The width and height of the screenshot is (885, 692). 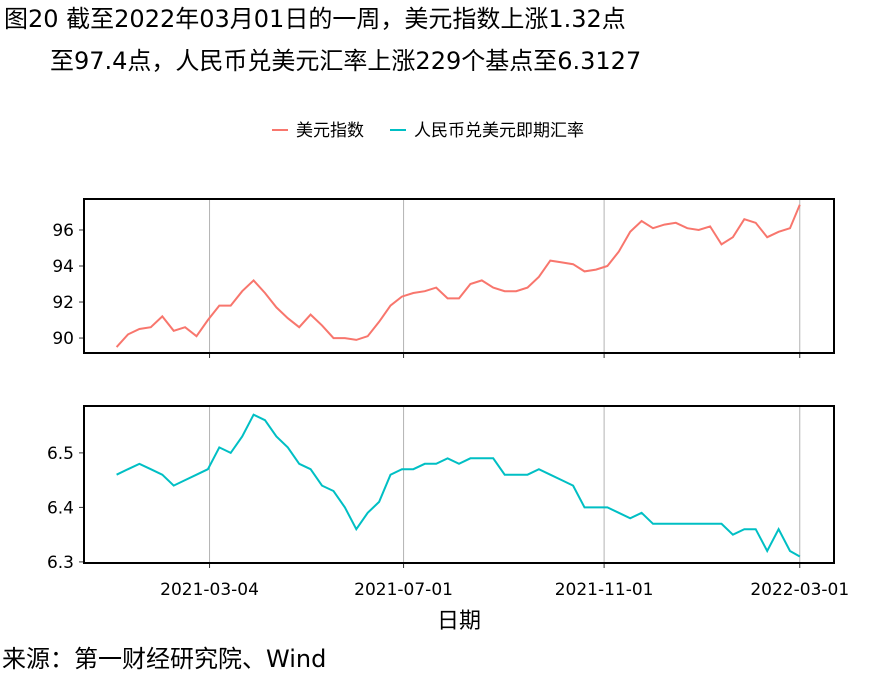 I want to click on y-tick-label: 92, so click(x=63, y=303).